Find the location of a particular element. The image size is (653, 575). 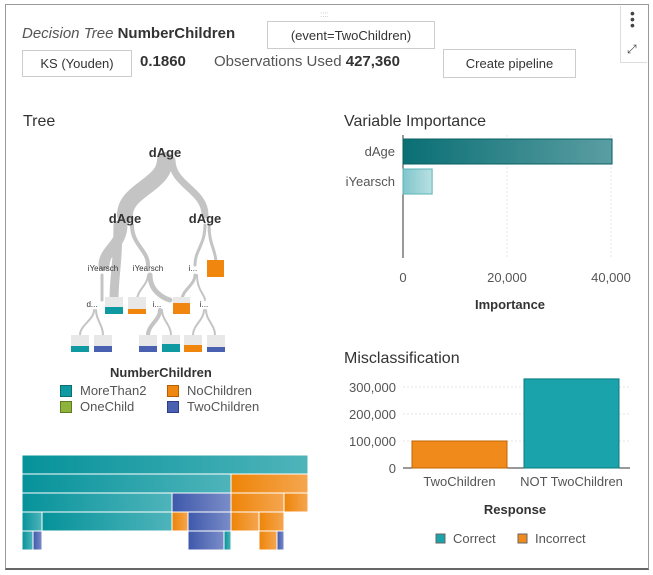

tree-node-lr: iYearsch is located at coordinates (148, 268).